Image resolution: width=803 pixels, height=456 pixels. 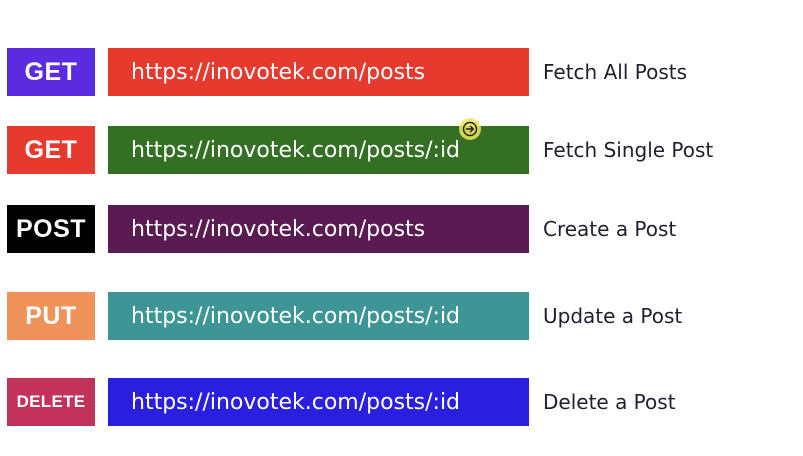 I want to click on route-description: Update a Post, so click(x=613, y=316).